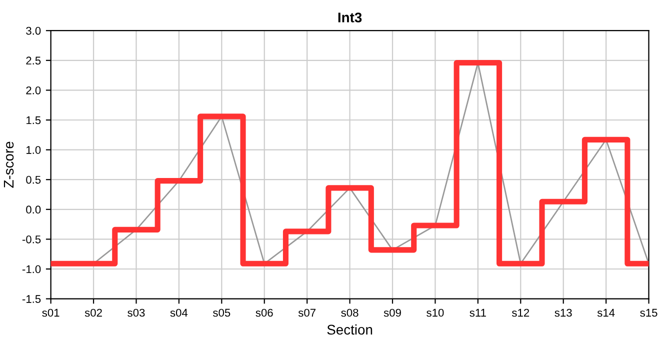 The width and height of the screenshot is (660, 360). Describe the element at coordinates (136, 312) in the screenshot. I see `x-tick-label: s03` at that location.